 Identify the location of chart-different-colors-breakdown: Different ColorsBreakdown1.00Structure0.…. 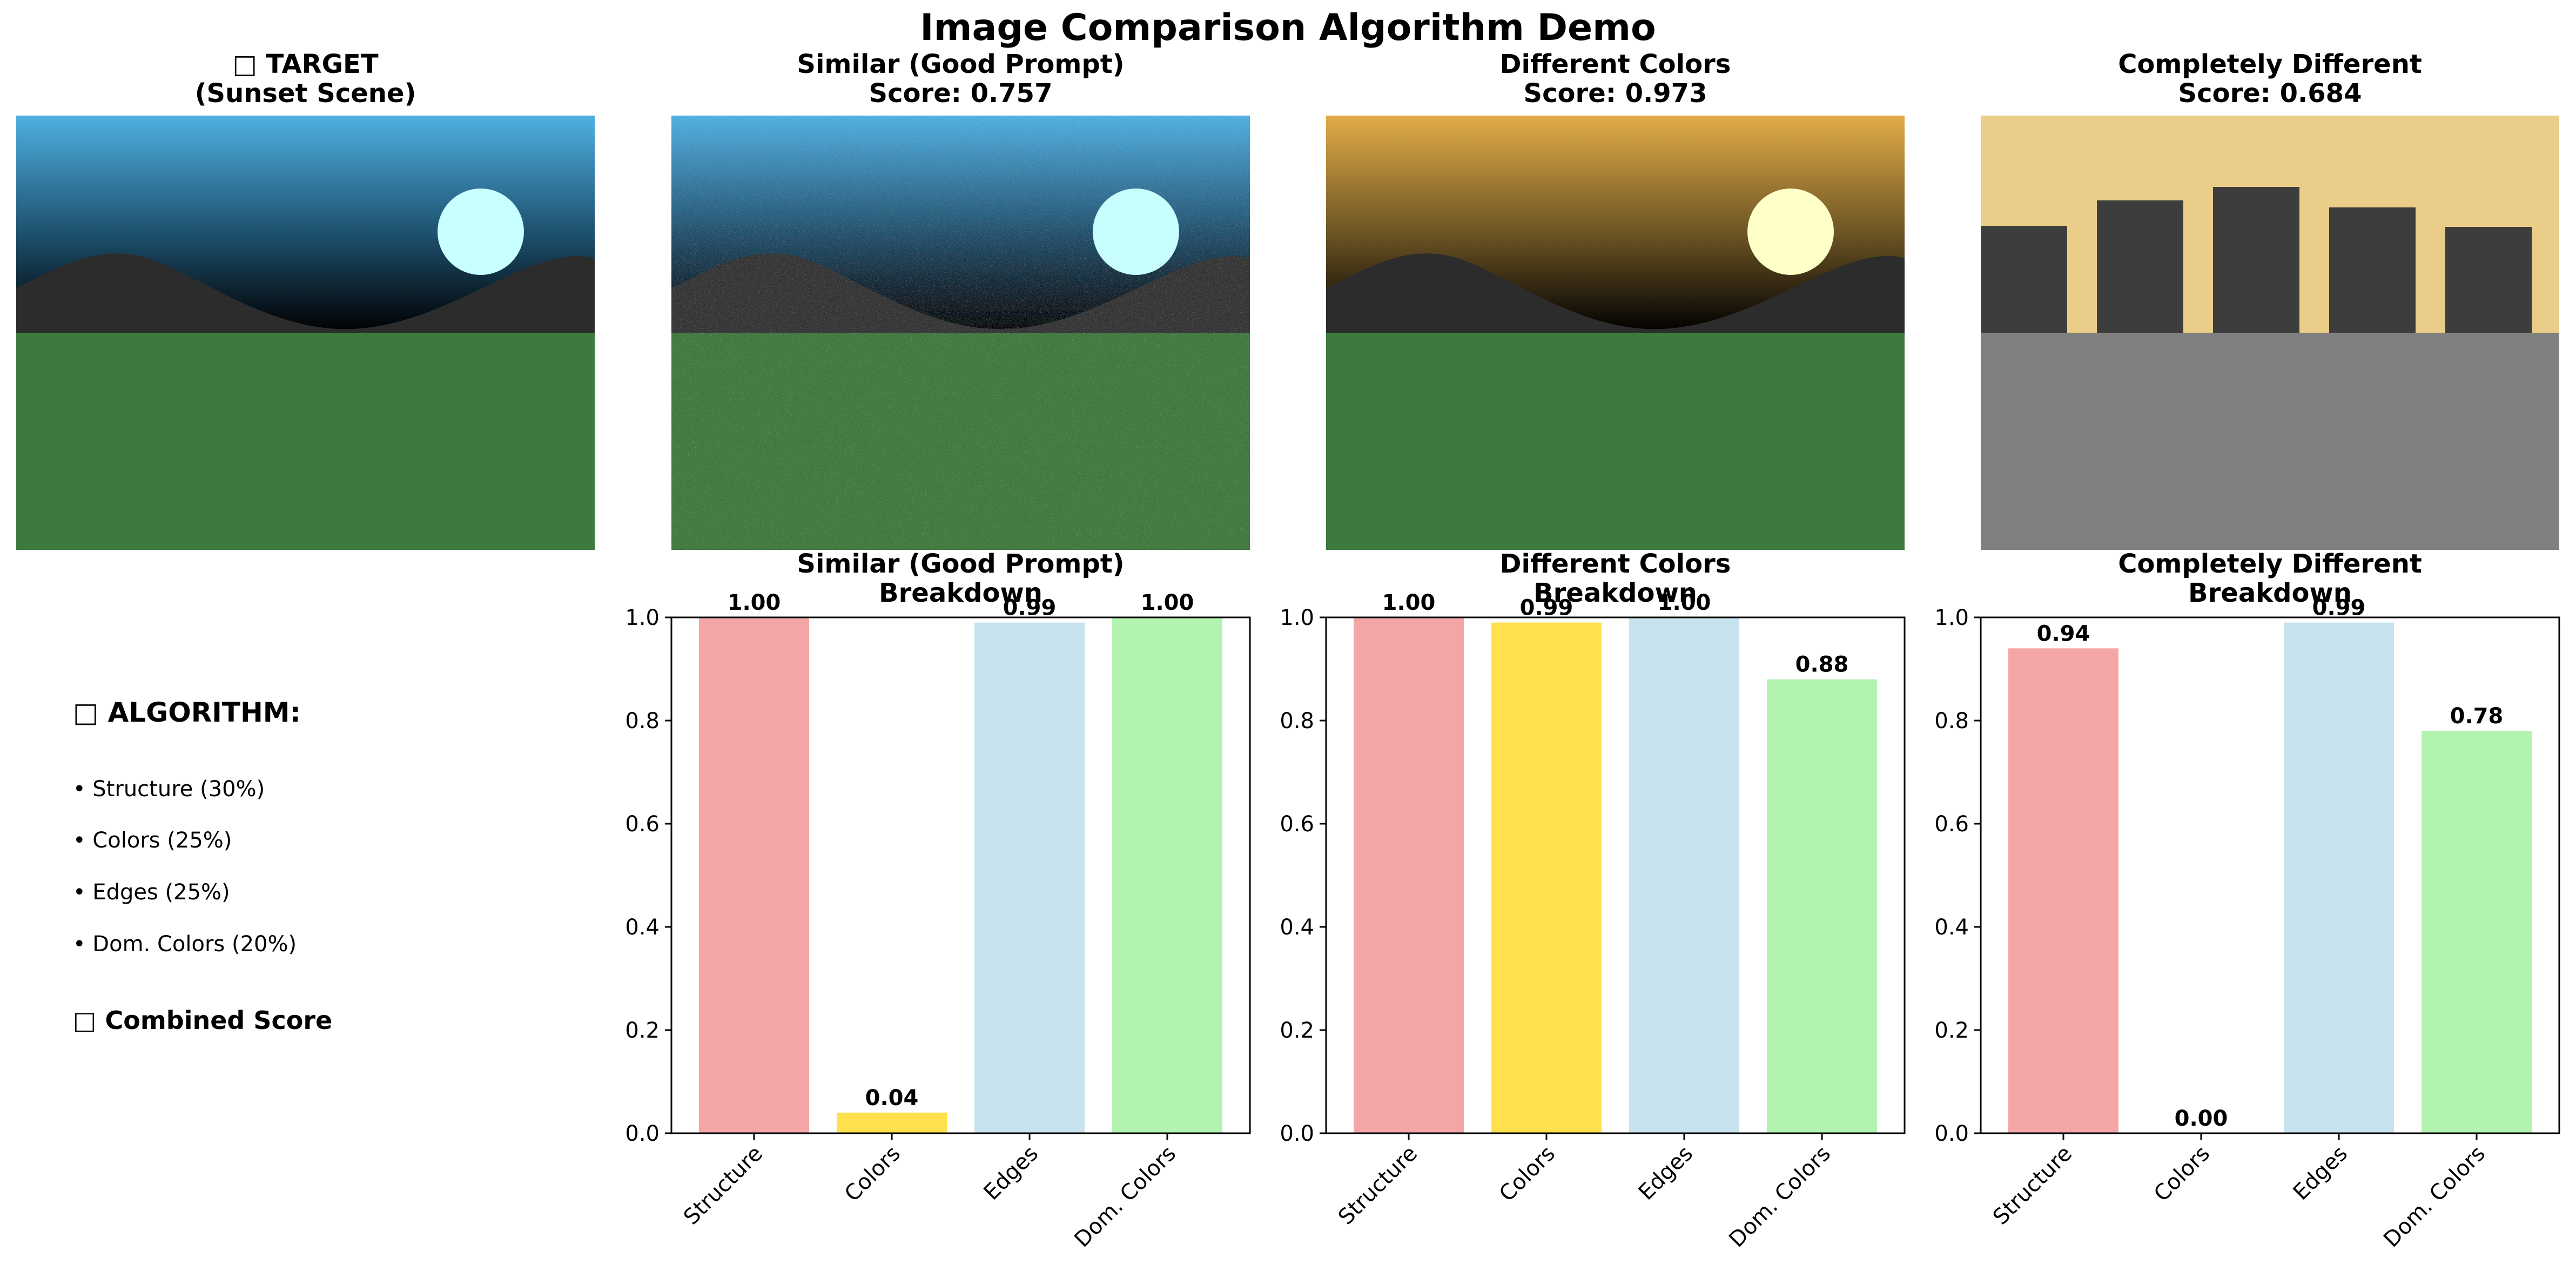
(1593, 901).